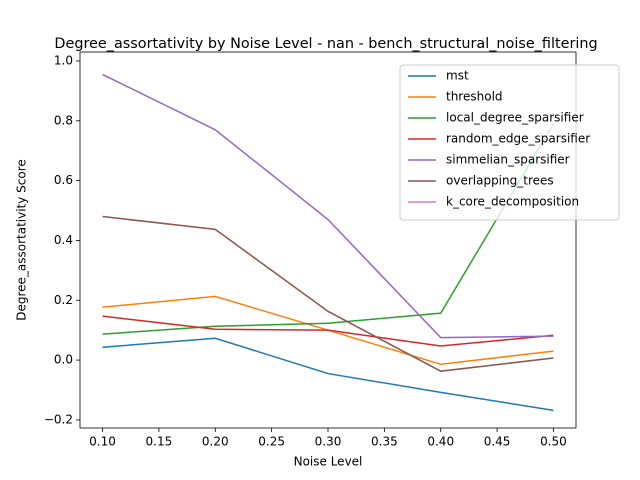 The height and width of the screenshot is (480, 640). Describe the element at coordinates (553, 442) in the screenshot. I see `x-tick-label: 0.50` at that location.